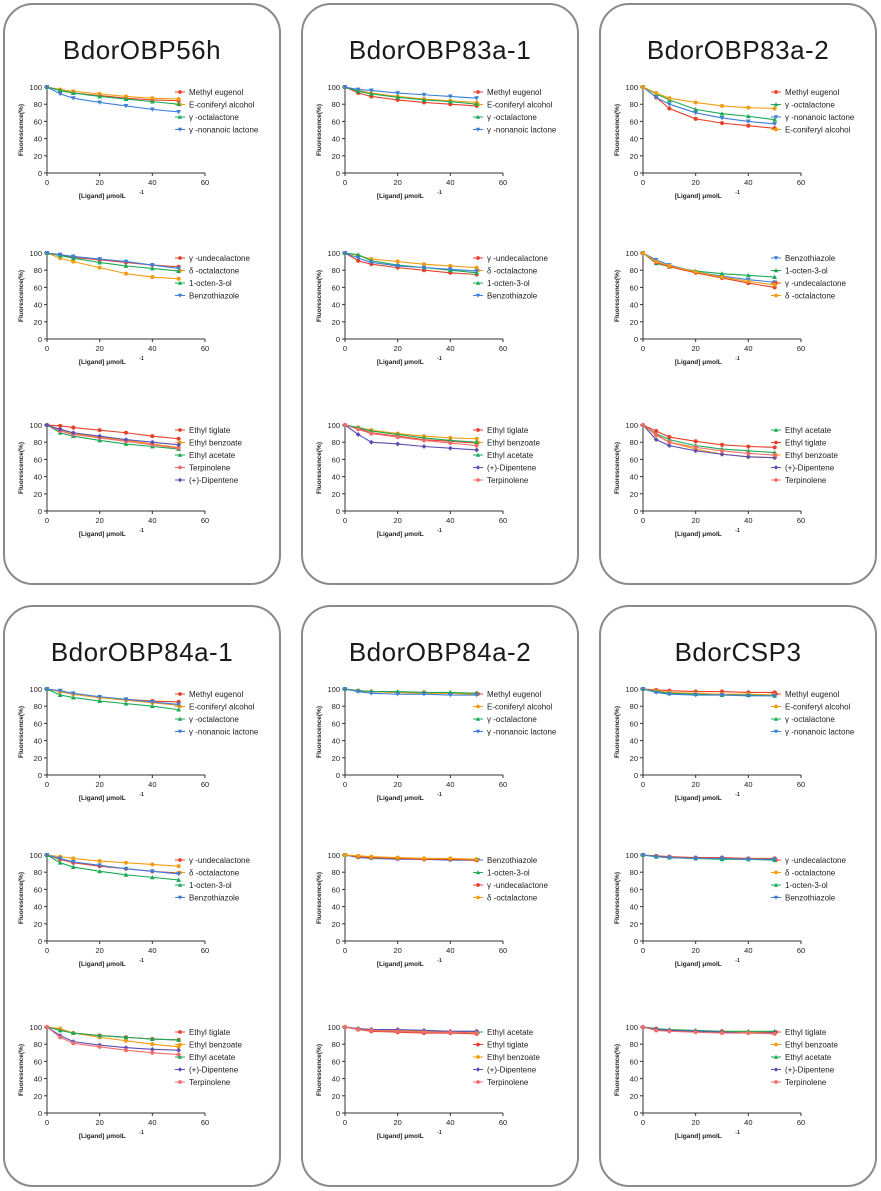  What do you see at coordinates (634, 121) in the screenshot?
I see `y-tick-label: 60` at bounding box center [634, 121].